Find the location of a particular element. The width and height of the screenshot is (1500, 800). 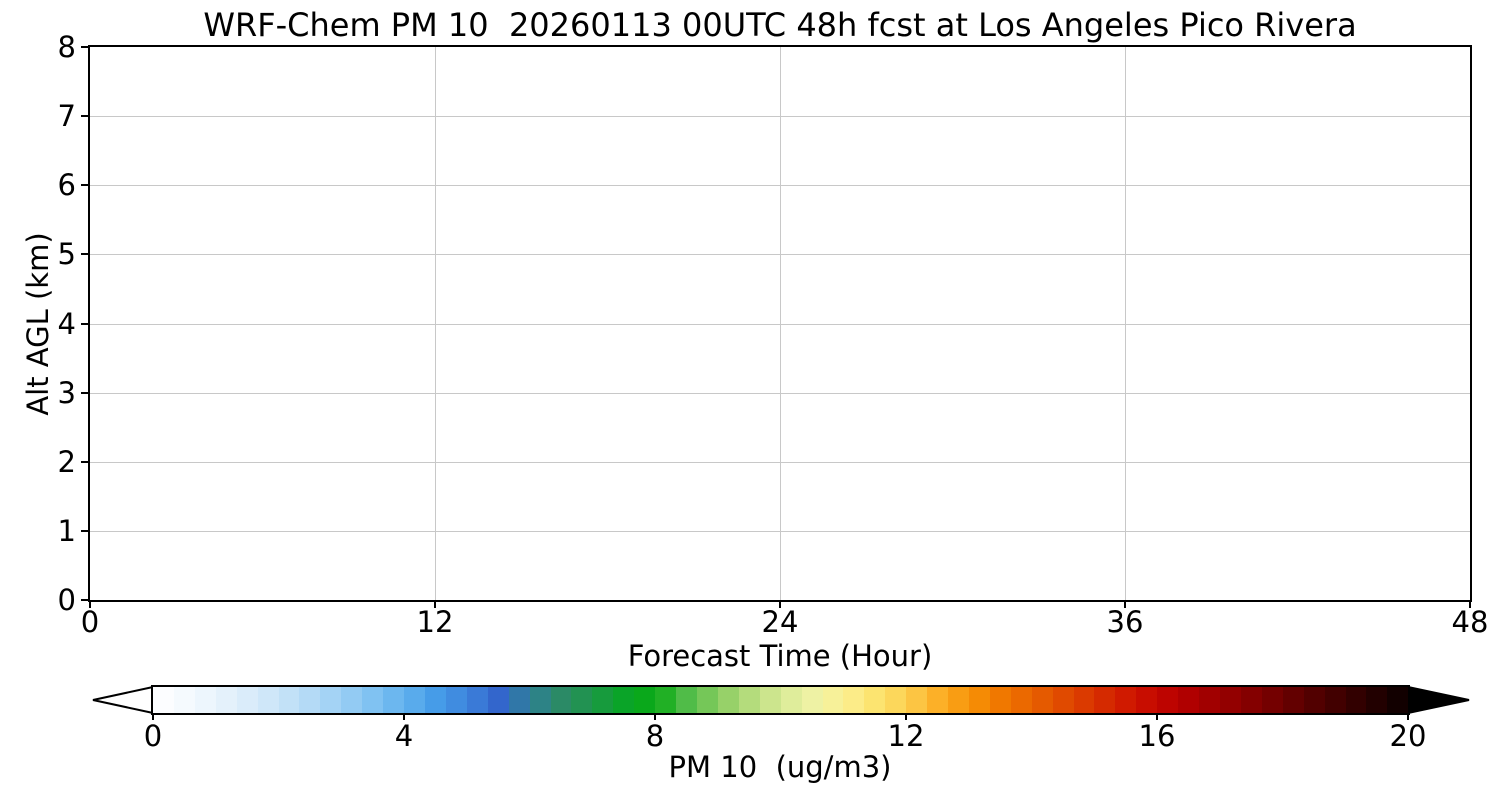

colorbar-tick-label: 16 is located at coordinates (1157, 736).